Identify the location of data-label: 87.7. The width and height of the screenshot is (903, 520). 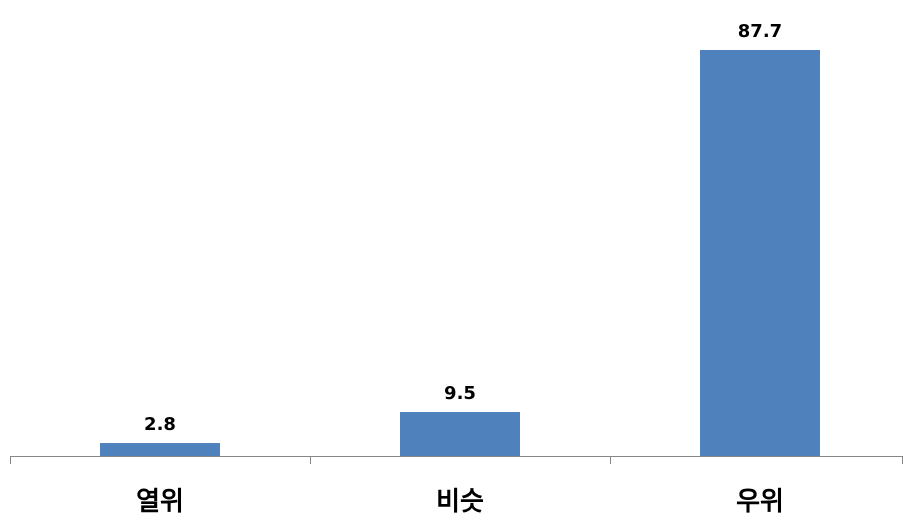
(760, 31).